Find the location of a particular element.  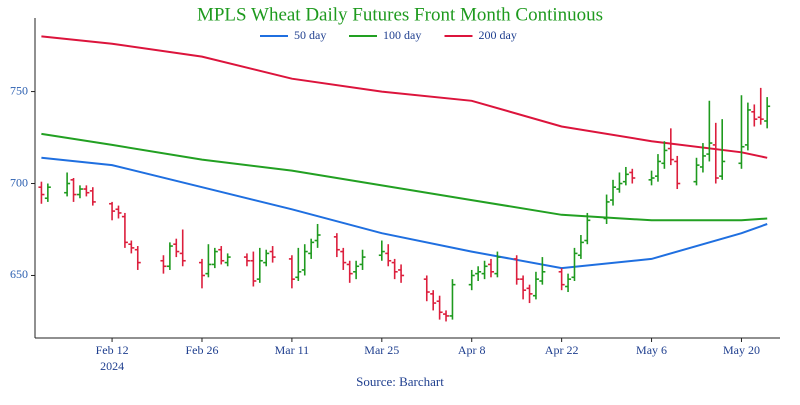

legend-label: 200 day is located at coordinates (498, 35).